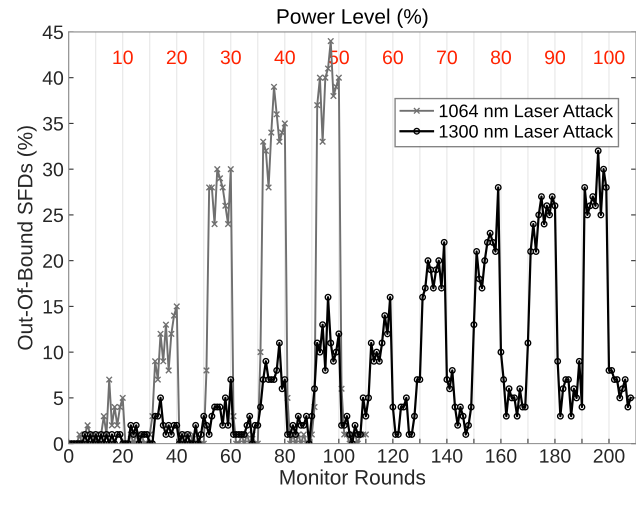 This screenshot has width=636, height=507. Describe the element at coordinates (555, 456) in the screenshot. I see `x-tick-label: 180` at that location.